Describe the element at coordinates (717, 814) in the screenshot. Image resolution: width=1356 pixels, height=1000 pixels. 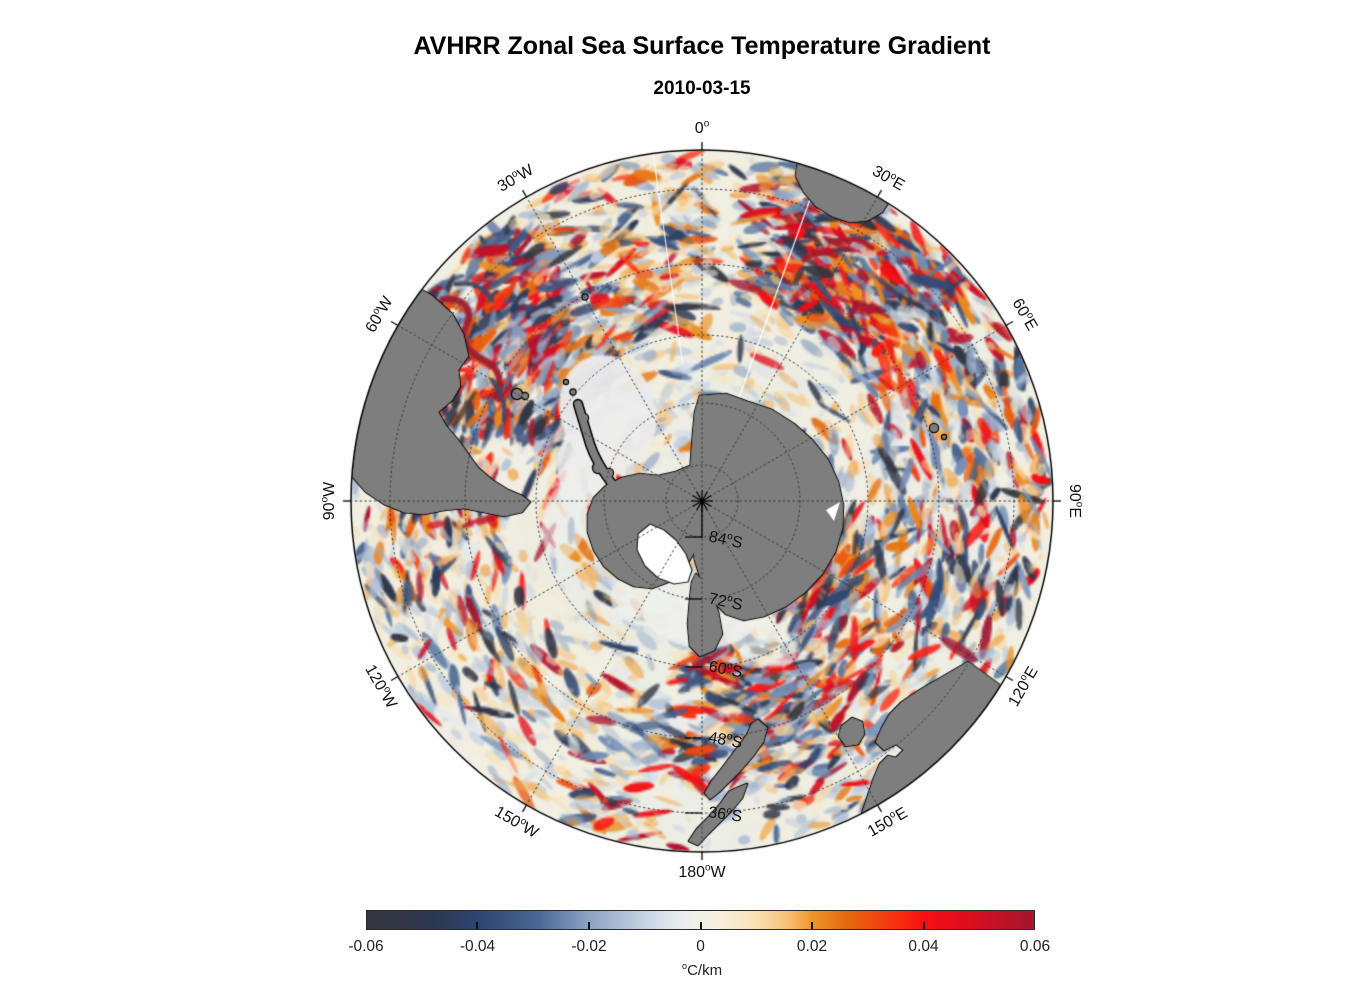
I see `label-value: 36` at that location.